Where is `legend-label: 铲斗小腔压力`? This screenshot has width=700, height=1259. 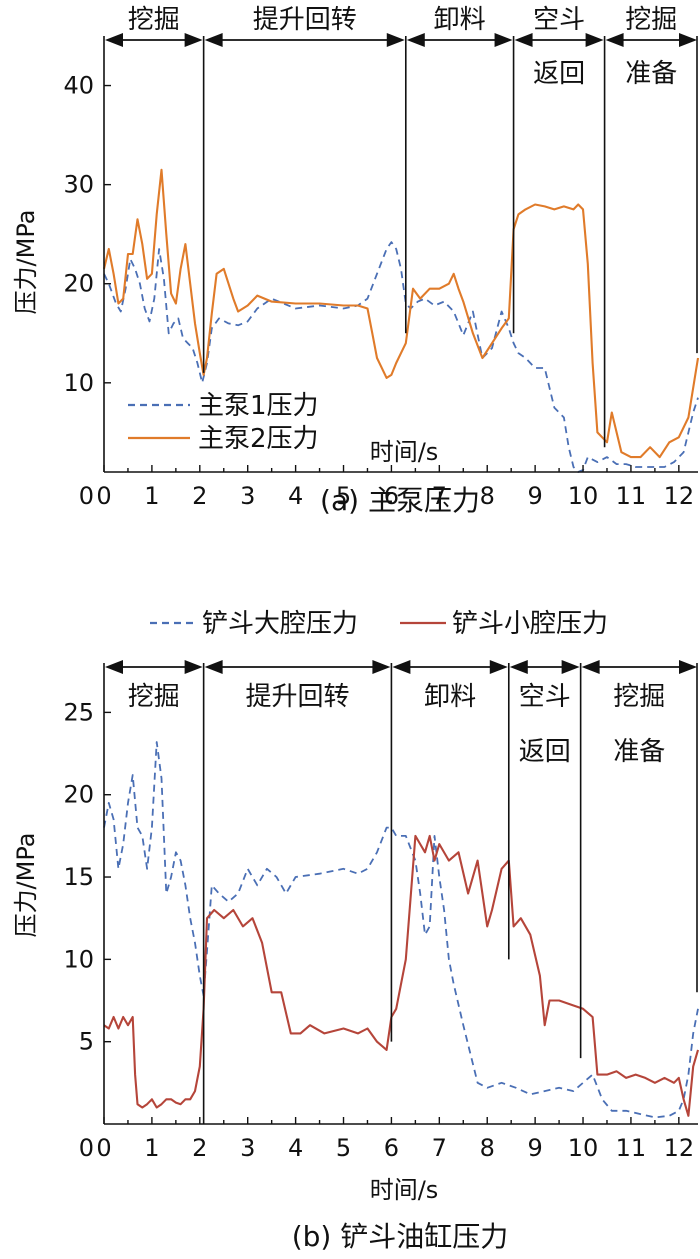 legend-label: 铲斗小腔压力 is located at coordinates (530, 624).